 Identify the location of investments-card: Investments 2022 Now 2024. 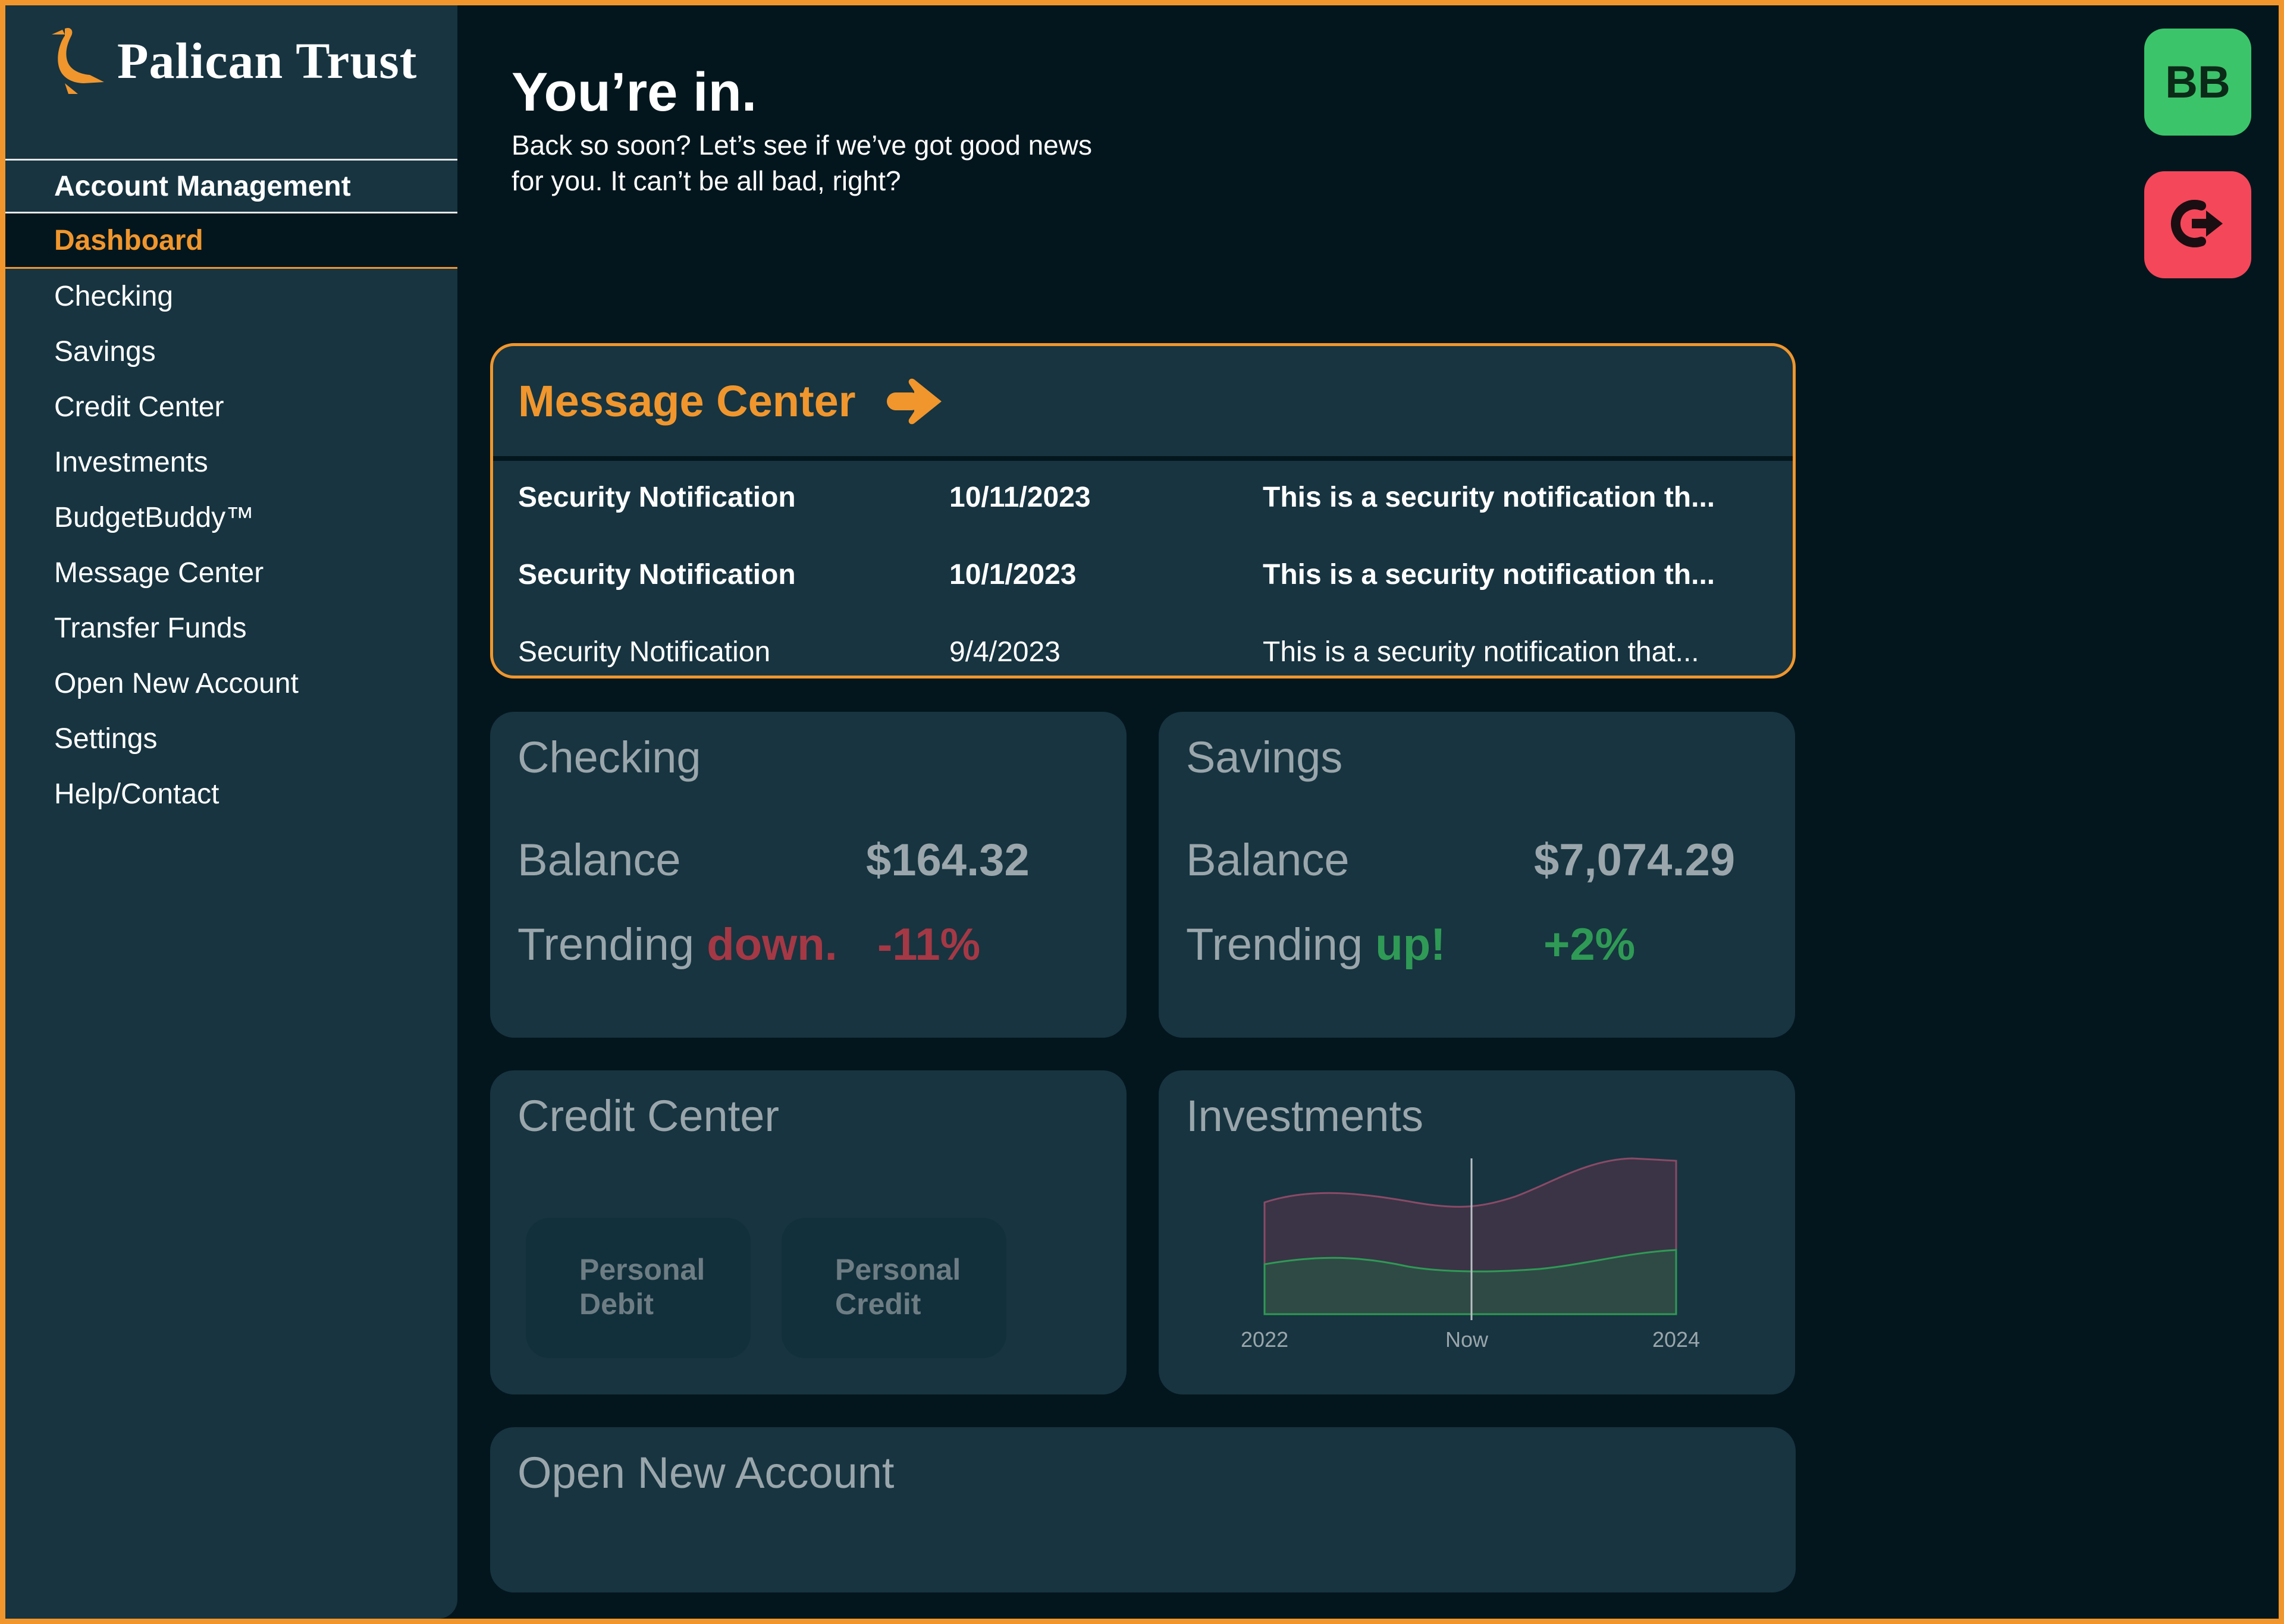
(1477, 1232).